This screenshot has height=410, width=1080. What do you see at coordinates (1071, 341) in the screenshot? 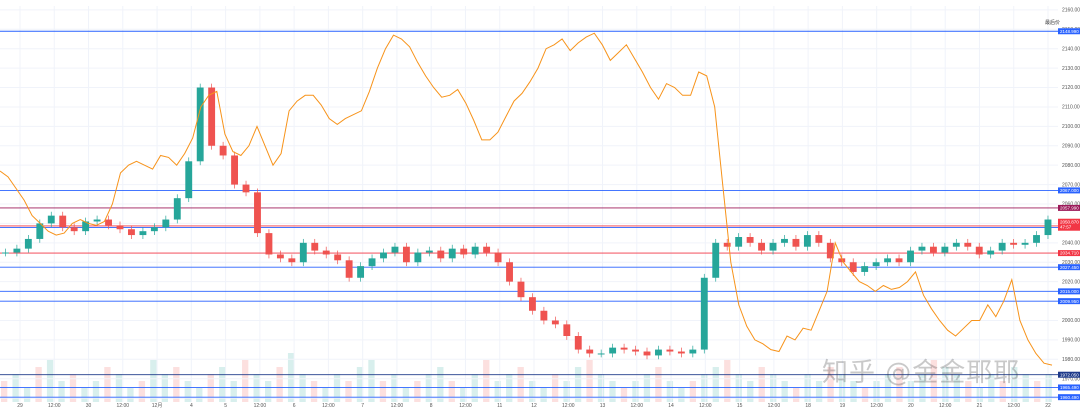
I see `y-tick-label: 1990.000` at bounding box center [1071, 341].